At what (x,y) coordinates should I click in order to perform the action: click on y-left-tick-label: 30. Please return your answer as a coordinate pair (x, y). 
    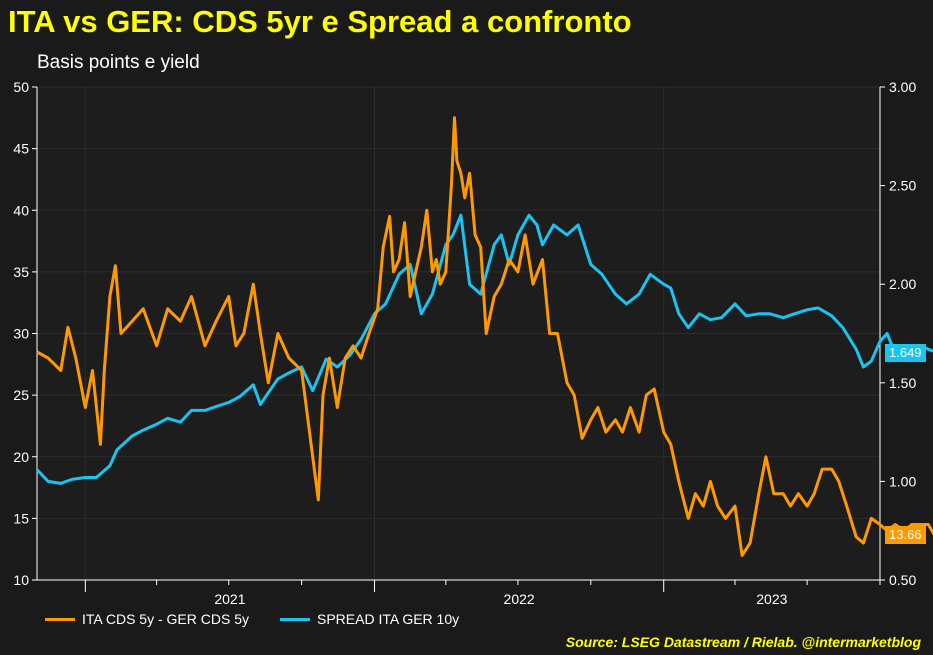
    Looking at the image, I should click on (21, 334).